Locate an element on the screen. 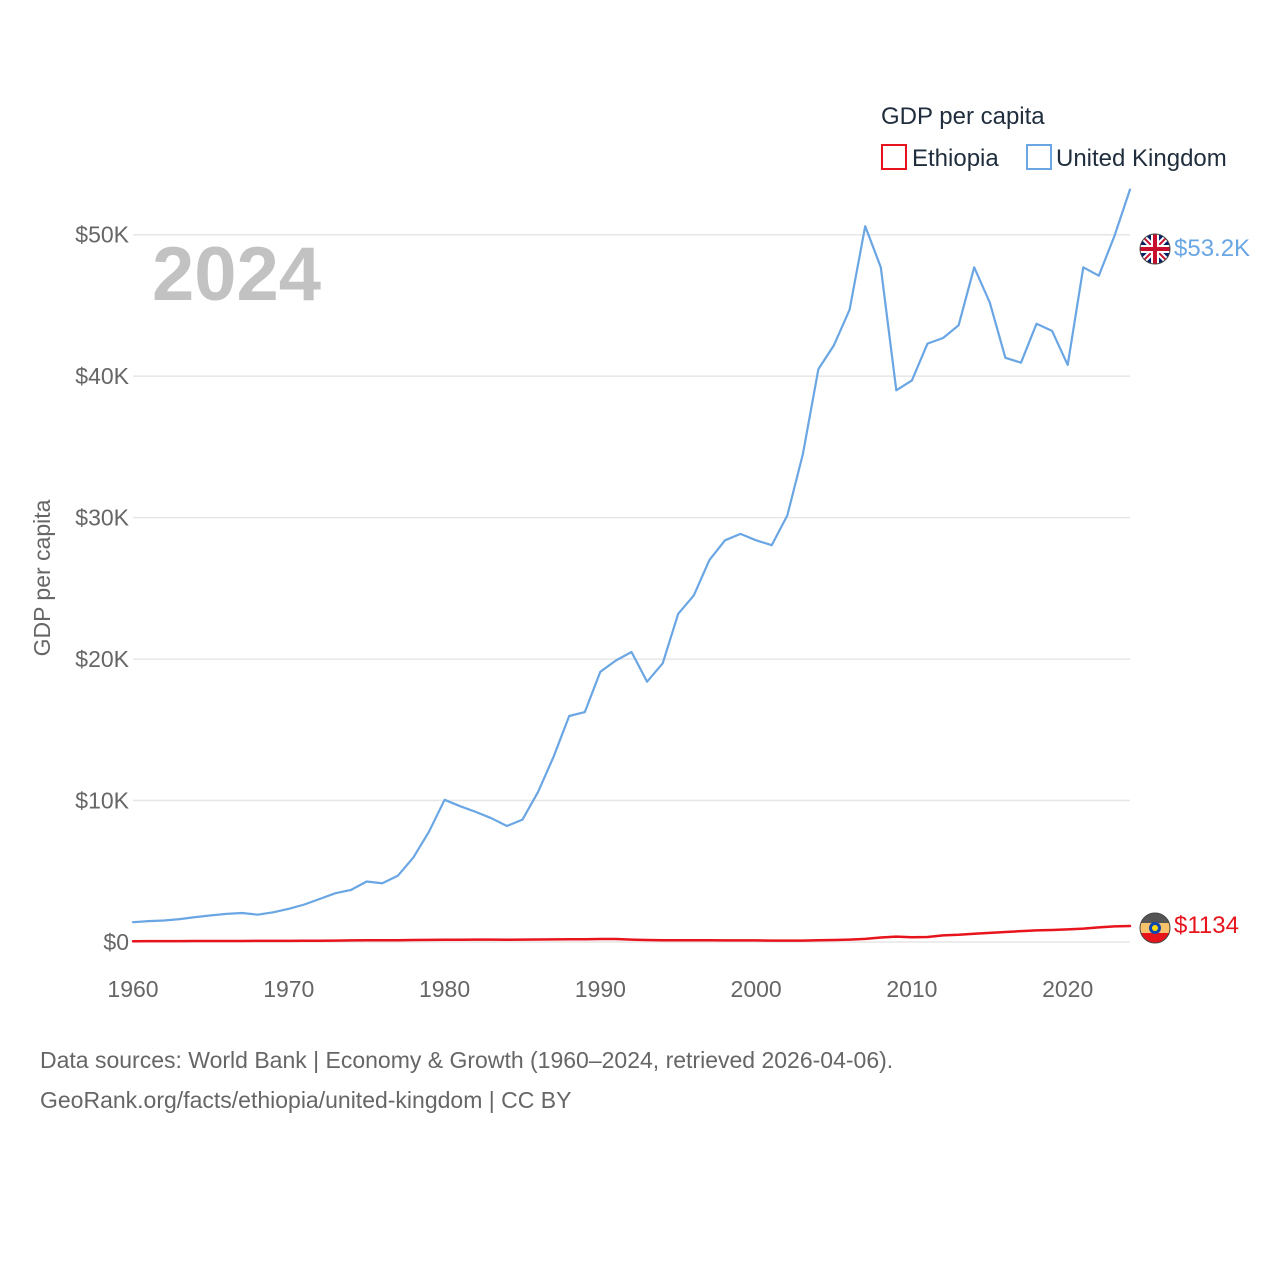 This screenshot has width=1280, height=1280. x-tick-label: 1980 is located at coordinates (444, 989).